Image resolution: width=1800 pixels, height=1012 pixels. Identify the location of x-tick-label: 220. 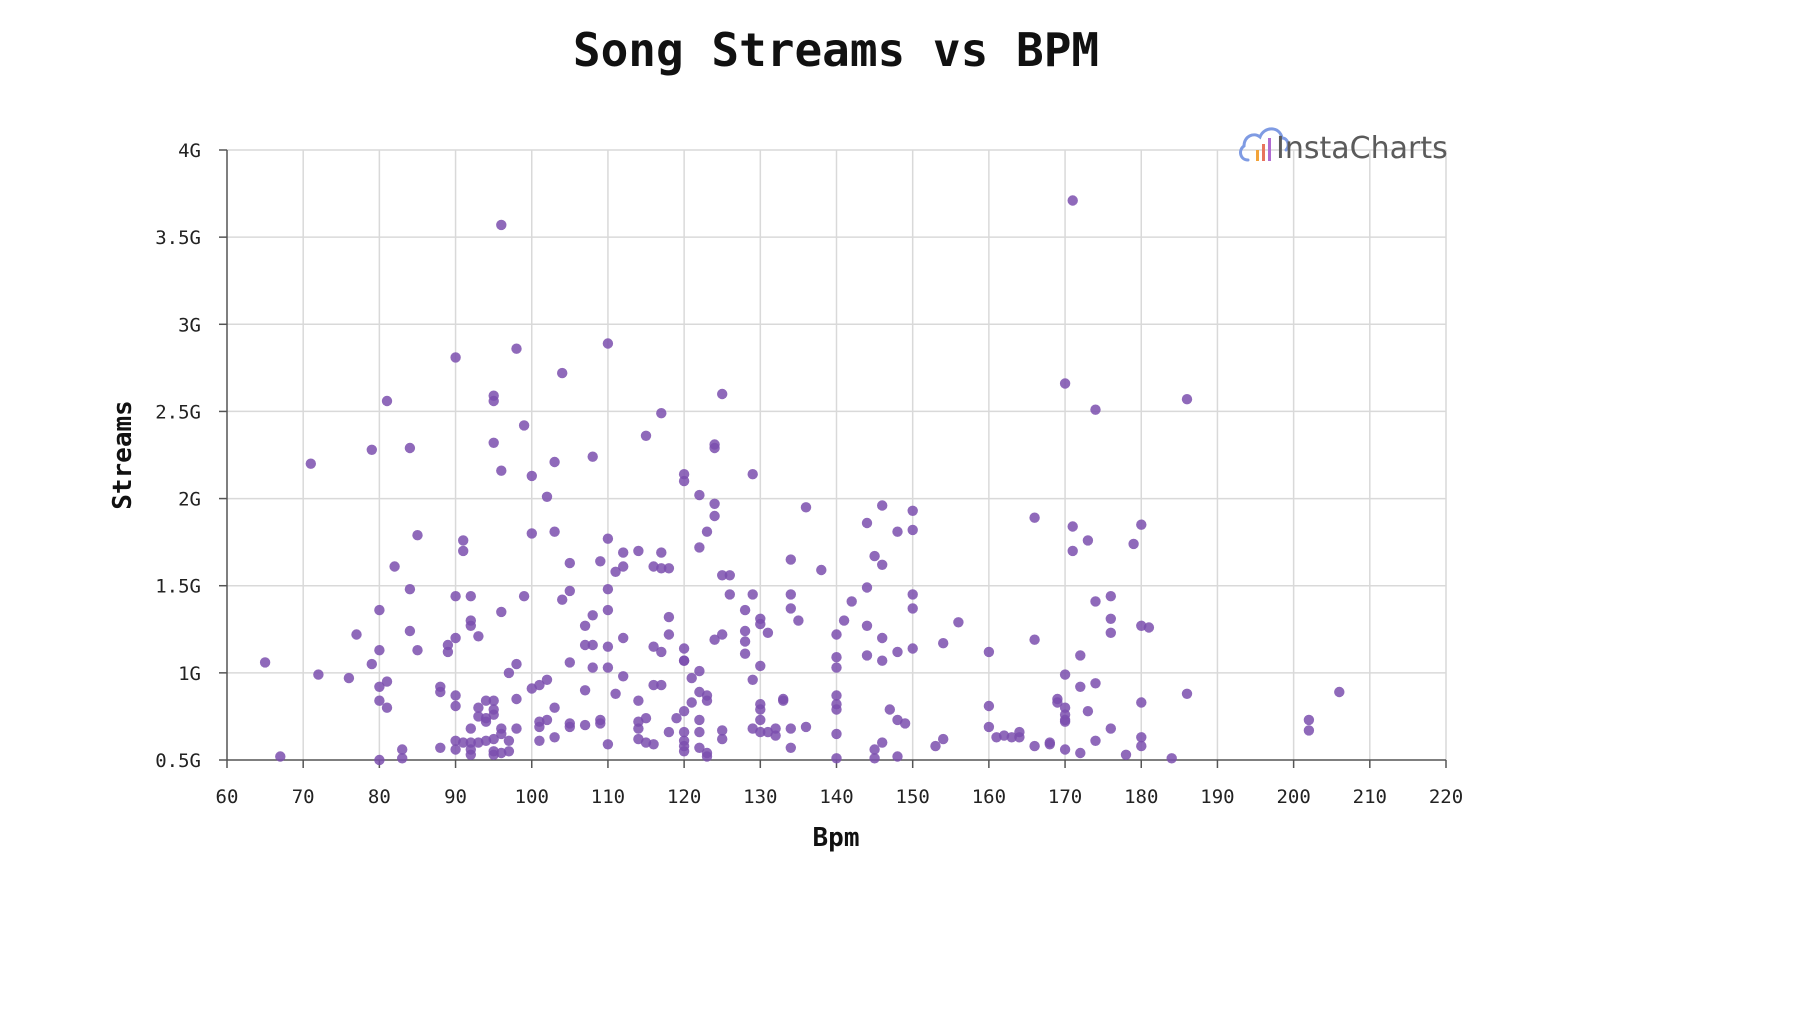
(1446, 797).